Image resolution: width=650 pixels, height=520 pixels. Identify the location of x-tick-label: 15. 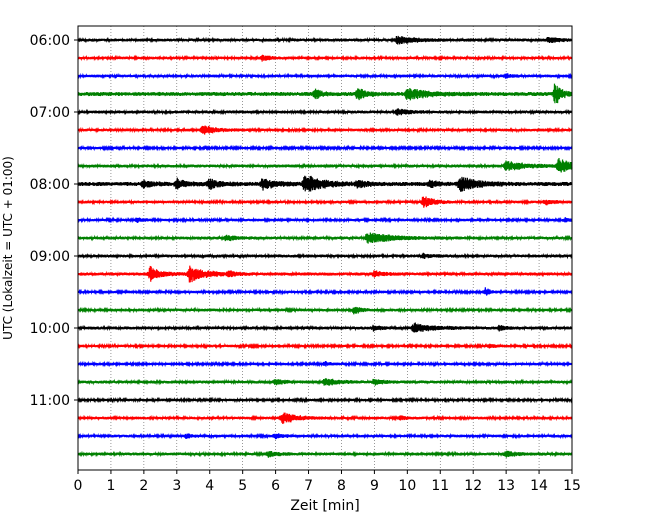
(572, 486).